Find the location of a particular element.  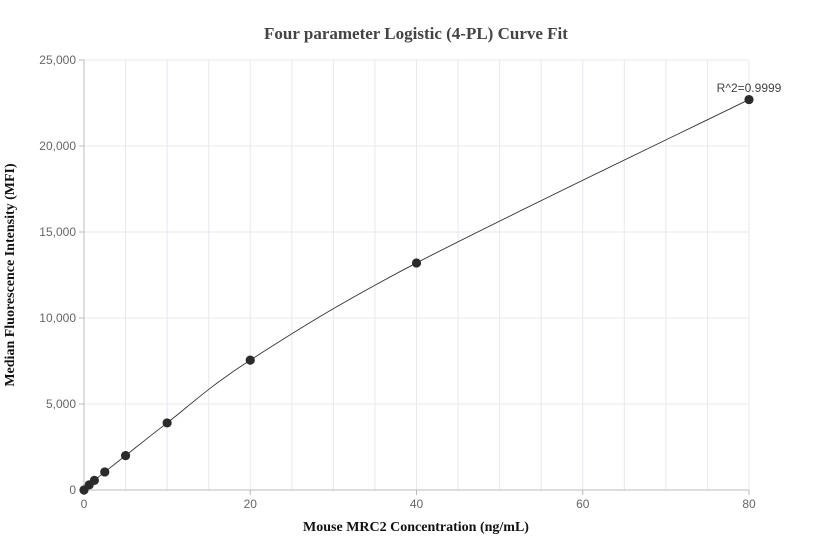

r-squared-annotation: R^2=0.9999 is located at coordinates (749, 88).